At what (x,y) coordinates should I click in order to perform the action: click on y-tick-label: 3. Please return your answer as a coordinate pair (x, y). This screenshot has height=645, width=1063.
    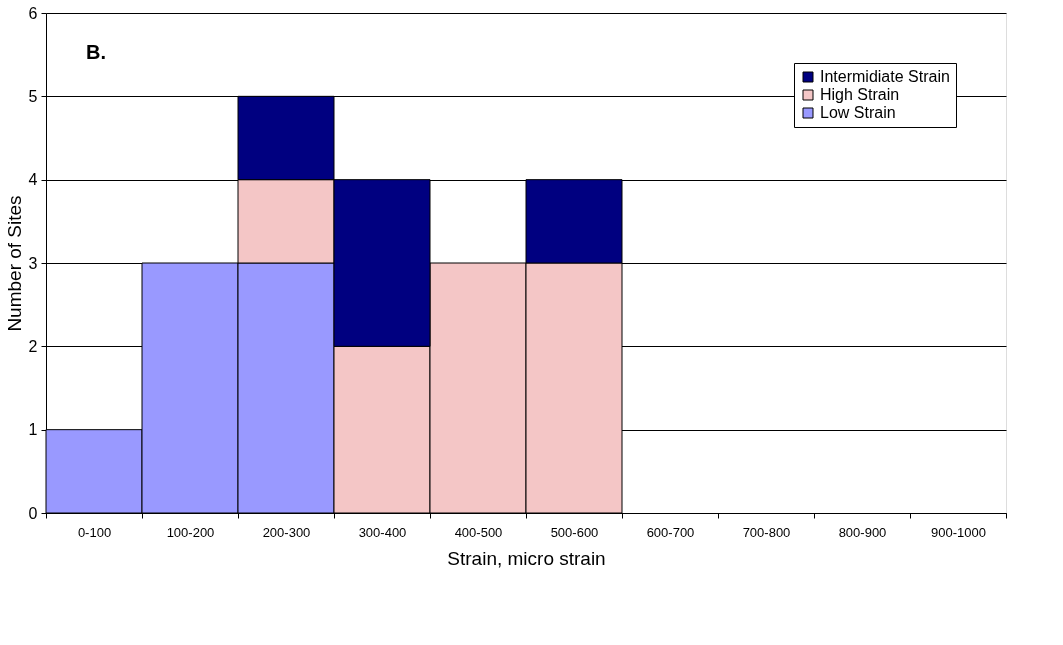
    Looking at the image, I should click on (33, 263).